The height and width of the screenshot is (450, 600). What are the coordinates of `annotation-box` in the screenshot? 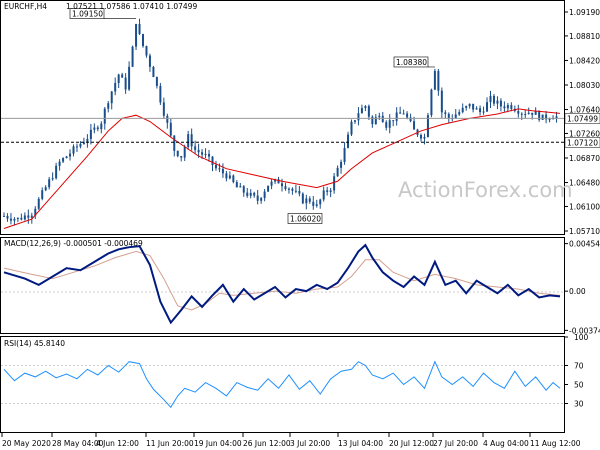 It's located at (87, 13).